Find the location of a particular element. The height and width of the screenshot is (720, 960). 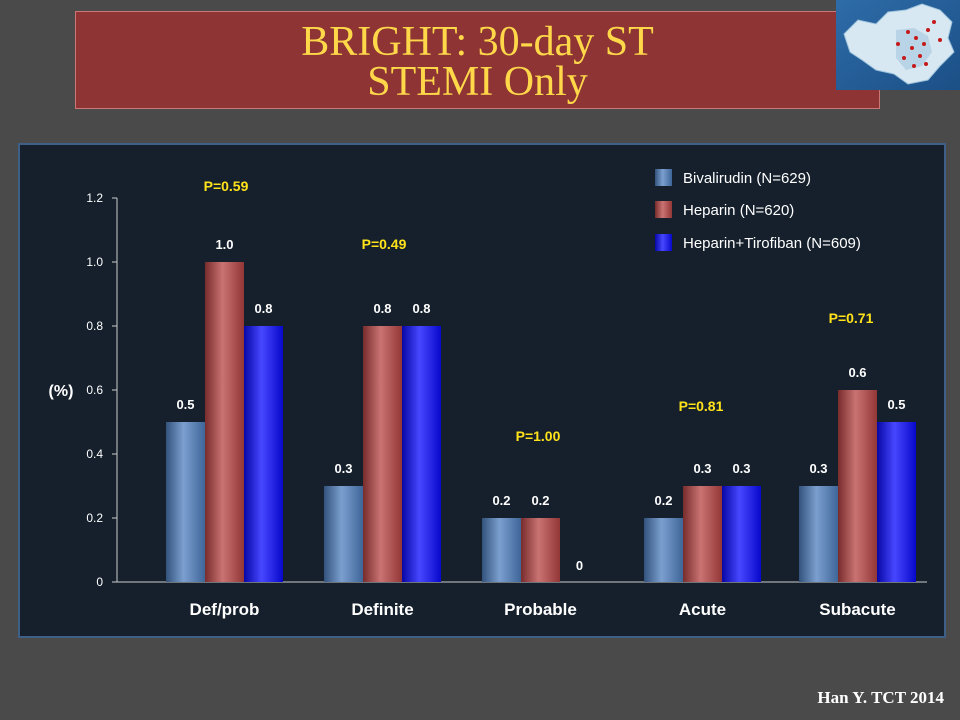

y-tick-label: 1.0 is located at coordinates (94, 262).